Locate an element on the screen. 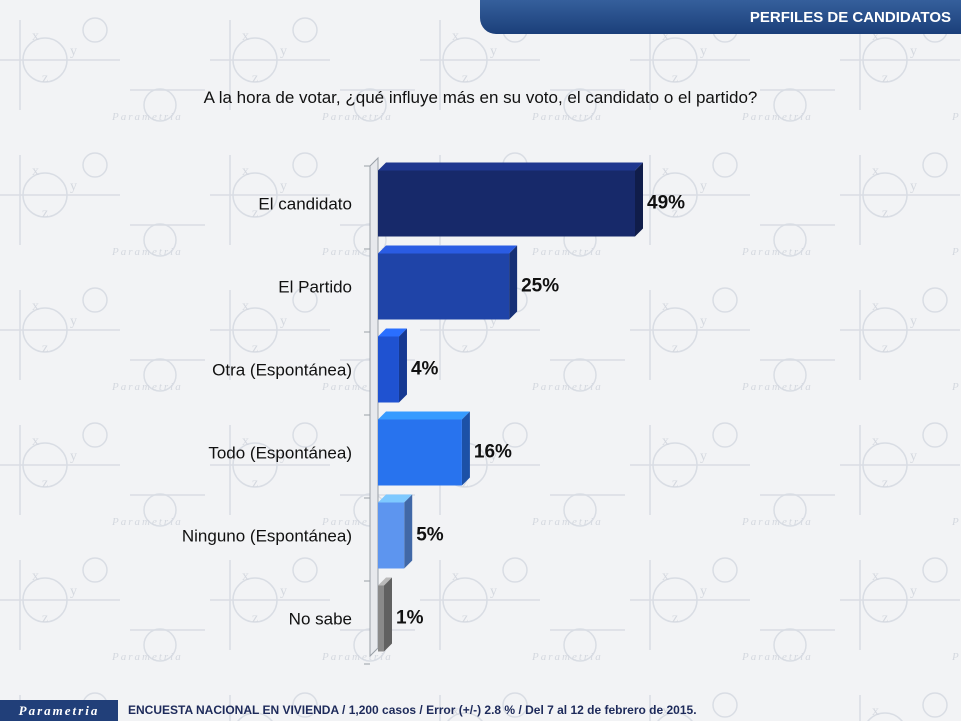  value-label: 1% is located at coordinates (410, 618).